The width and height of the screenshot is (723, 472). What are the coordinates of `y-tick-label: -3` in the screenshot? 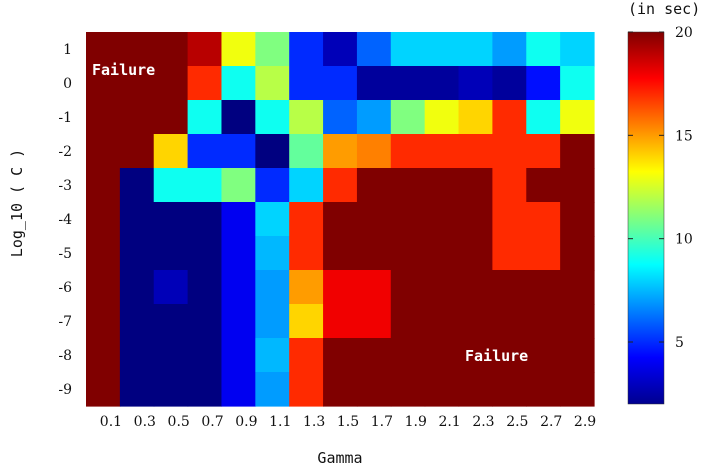 It's located at (65, 186).